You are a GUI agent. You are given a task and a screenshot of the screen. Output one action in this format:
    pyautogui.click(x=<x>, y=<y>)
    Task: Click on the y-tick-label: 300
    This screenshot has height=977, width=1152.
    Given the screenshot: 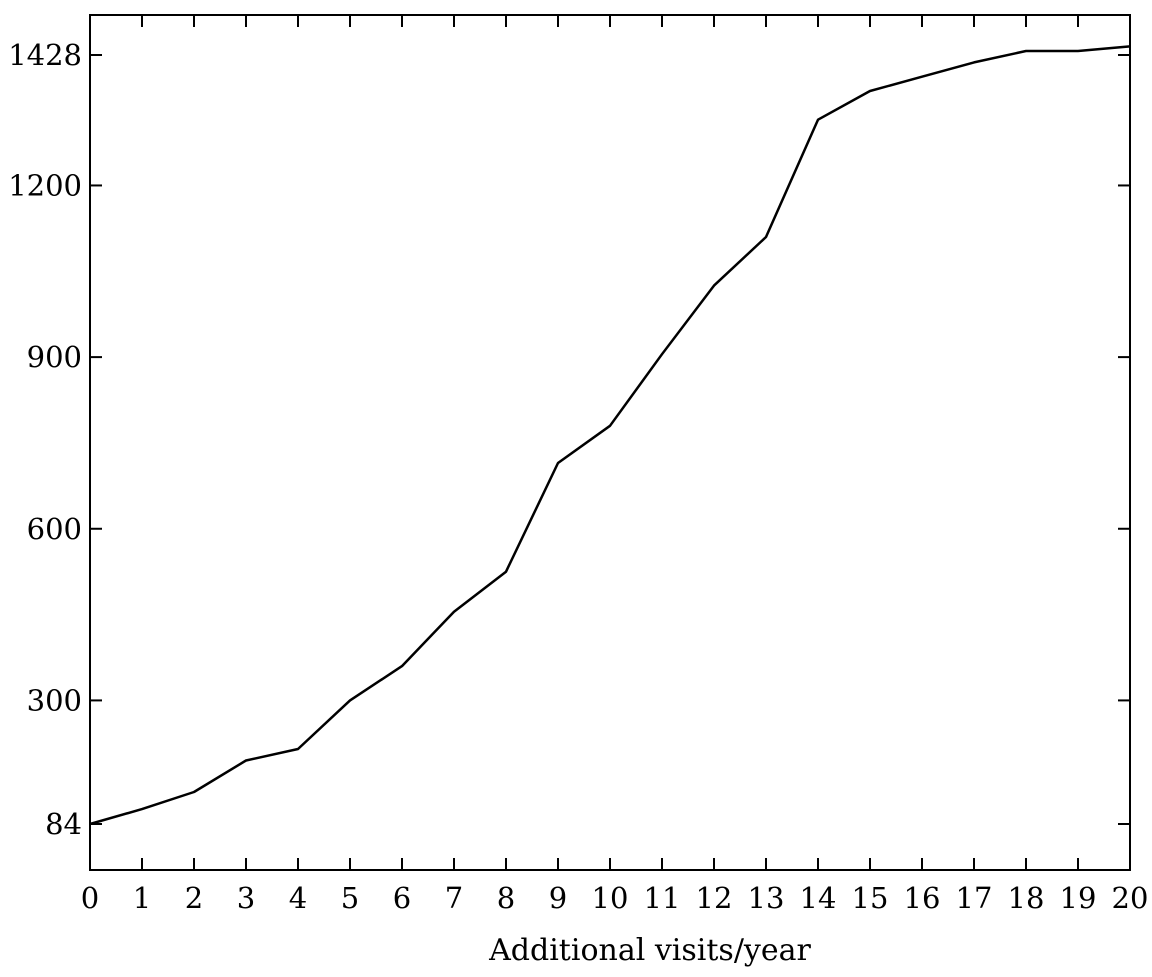 What is the action you would take?
    pyautogui.click(x=54, y=700)
    